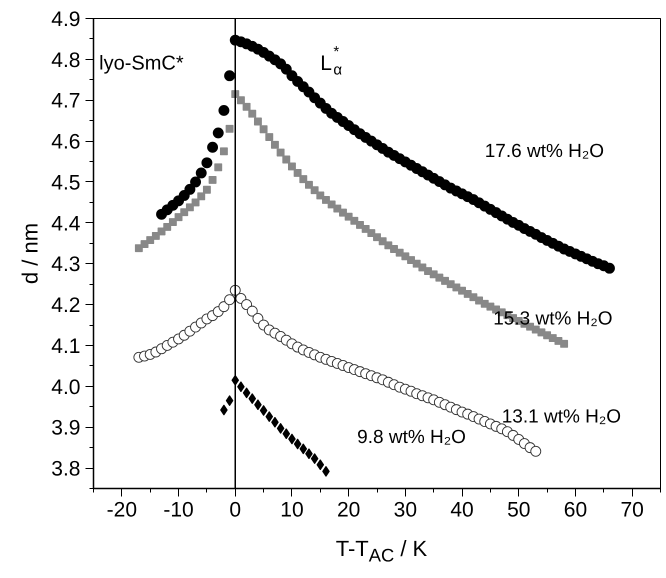 The width and height of the screenshot is (666, 578). I want to click on y-tick-label: 4.7, so click(66, 101).